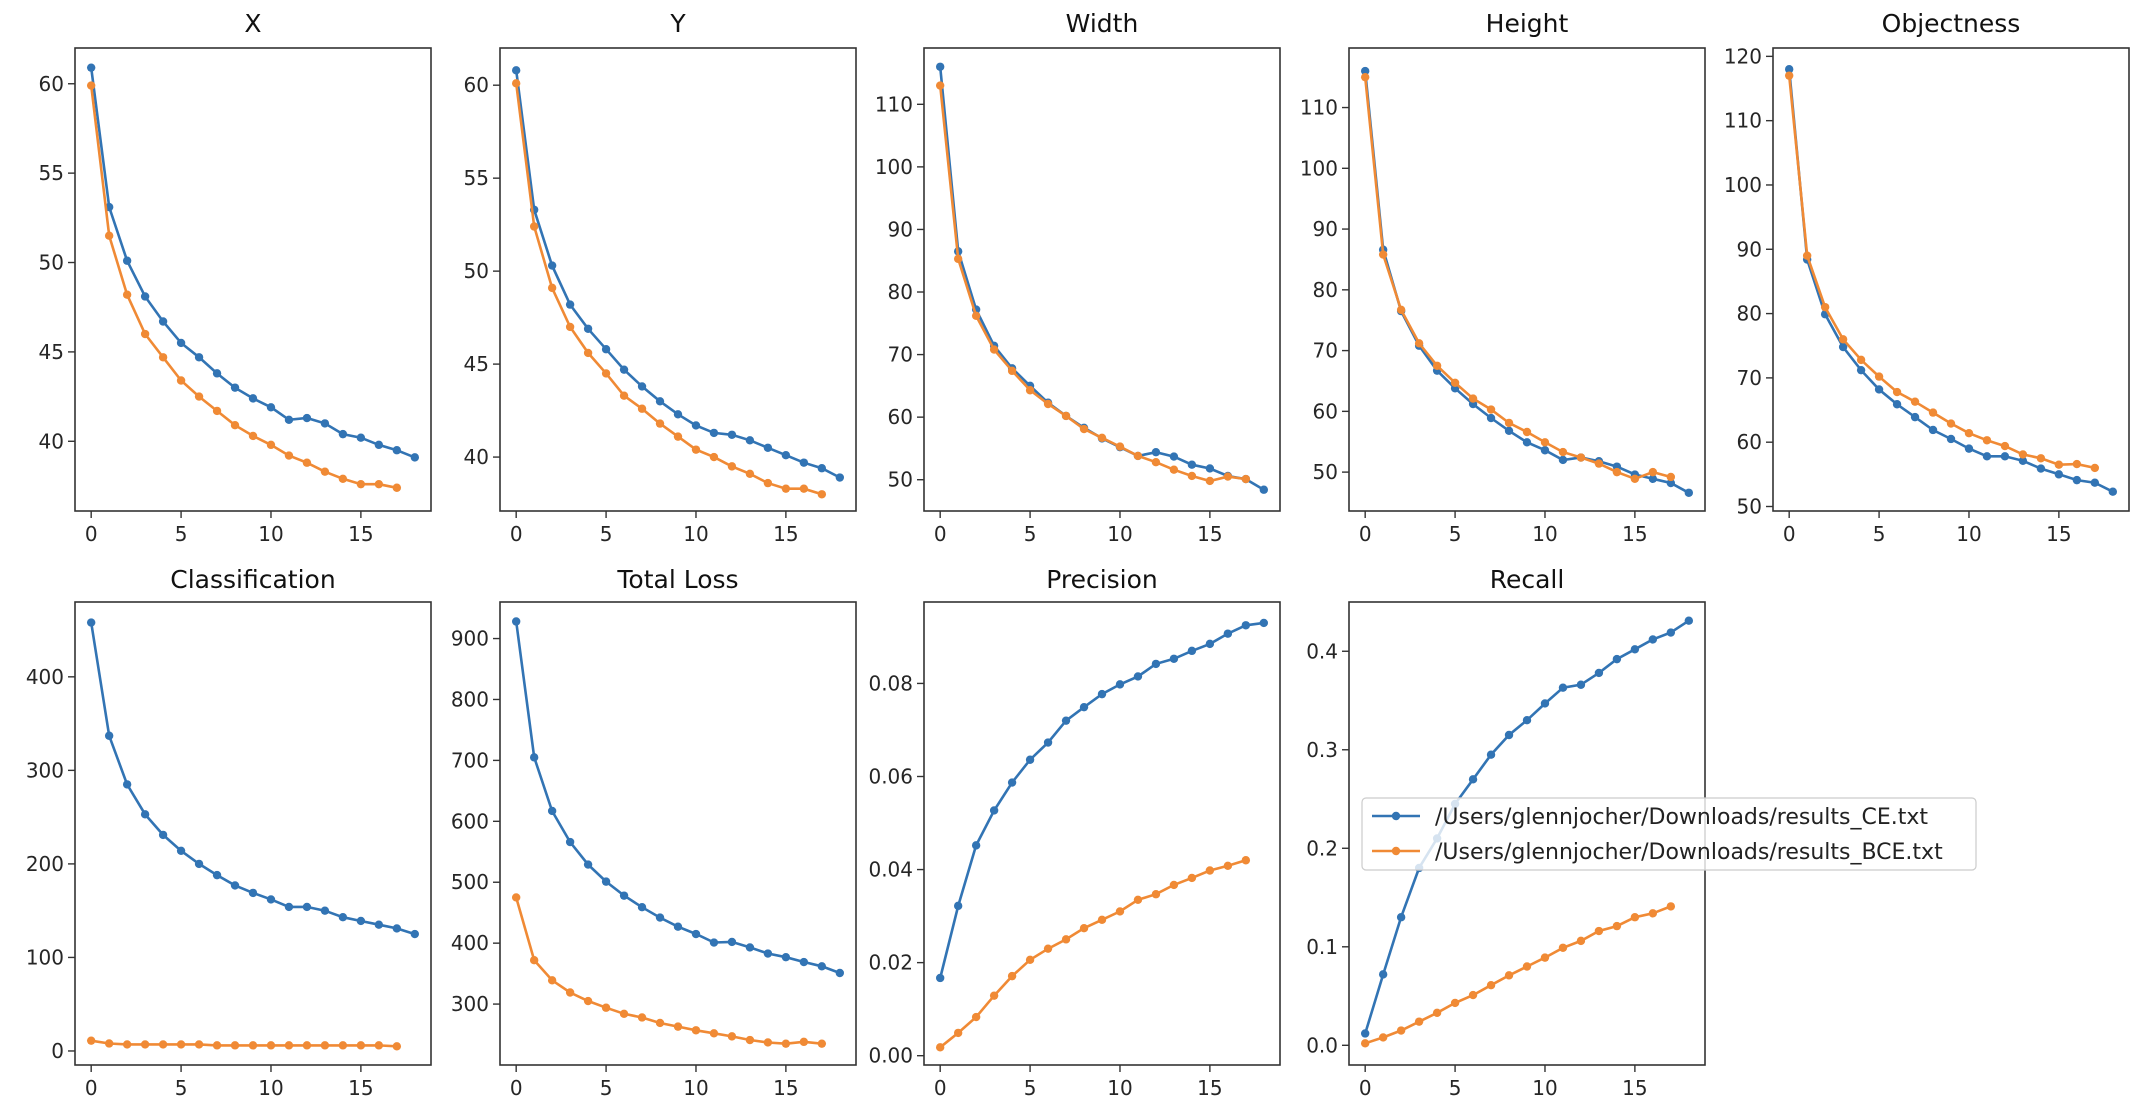 The width and height of the screenshot is (2136, 1116). I want to click on y-tick-label: 90, so click(900, 229).